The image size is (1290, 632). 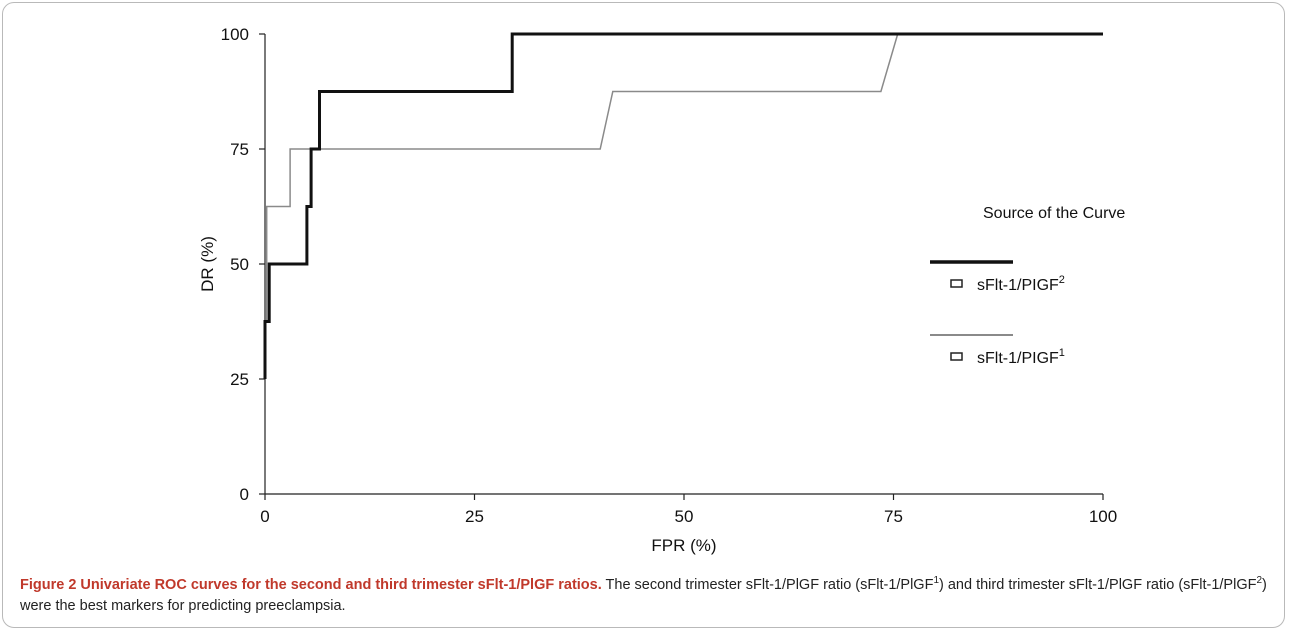 What do you see at coordinates (235, 34) in the screenshot?
I see `y-tick-label: 100` at bounding box center [235, 34].